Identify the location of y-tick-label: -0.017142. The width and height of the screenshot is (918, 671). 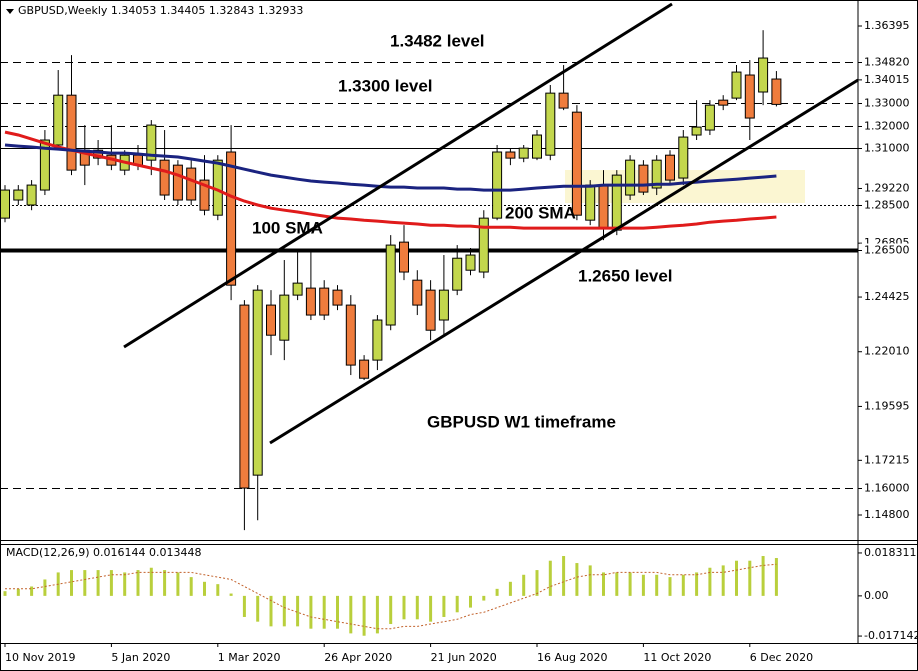
(891, 635).